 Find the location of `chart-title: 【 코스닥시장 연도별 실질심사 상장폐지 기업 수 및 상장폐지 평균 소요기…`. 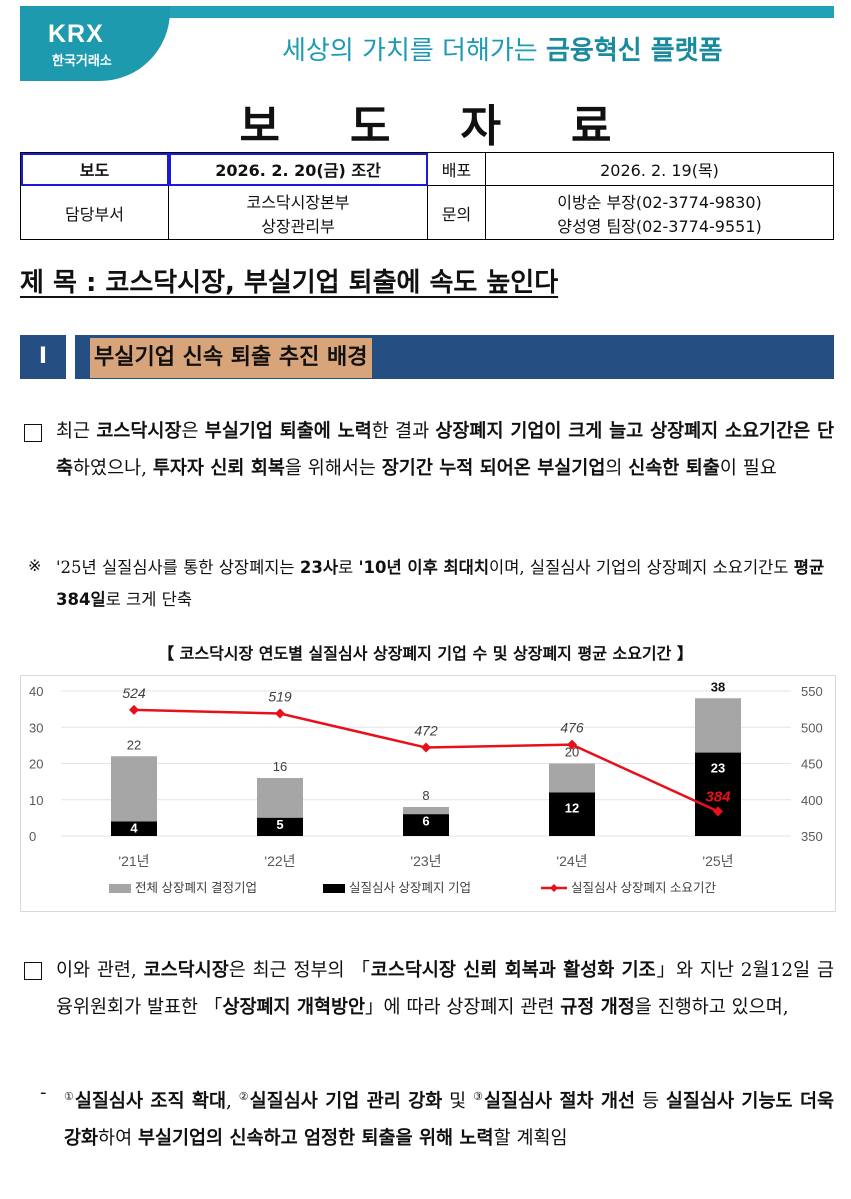

chart-title: 【 코스닥시장 연도별 실질심사 상장폐지 기업 수 및 상장폐지 평균 소요기… is located at coordinates (425, 653).